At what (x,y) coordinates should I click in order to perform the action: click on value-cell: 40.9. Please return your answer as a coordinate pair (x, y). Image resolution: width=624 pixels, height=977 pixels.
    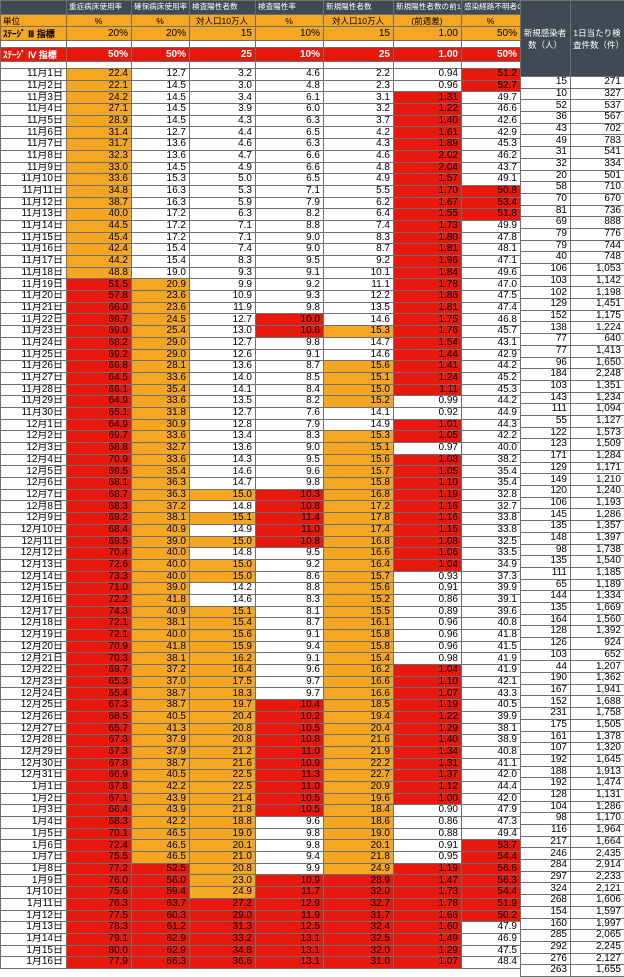
    Looking at the image, I should click on (161, 530).